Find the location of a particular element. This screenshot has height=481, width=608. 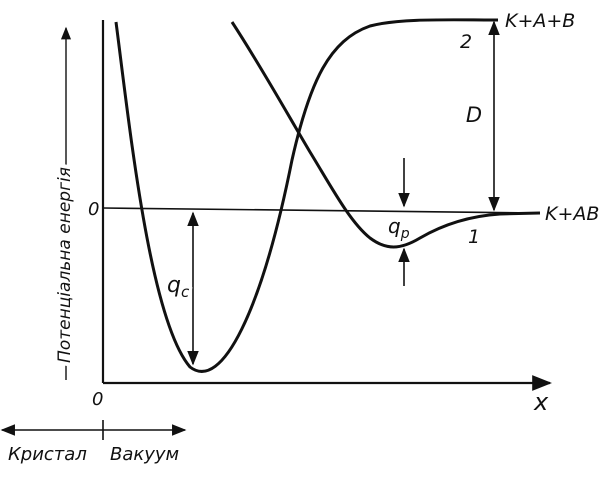

qc-label: qc is located at coordinates (178, 287).